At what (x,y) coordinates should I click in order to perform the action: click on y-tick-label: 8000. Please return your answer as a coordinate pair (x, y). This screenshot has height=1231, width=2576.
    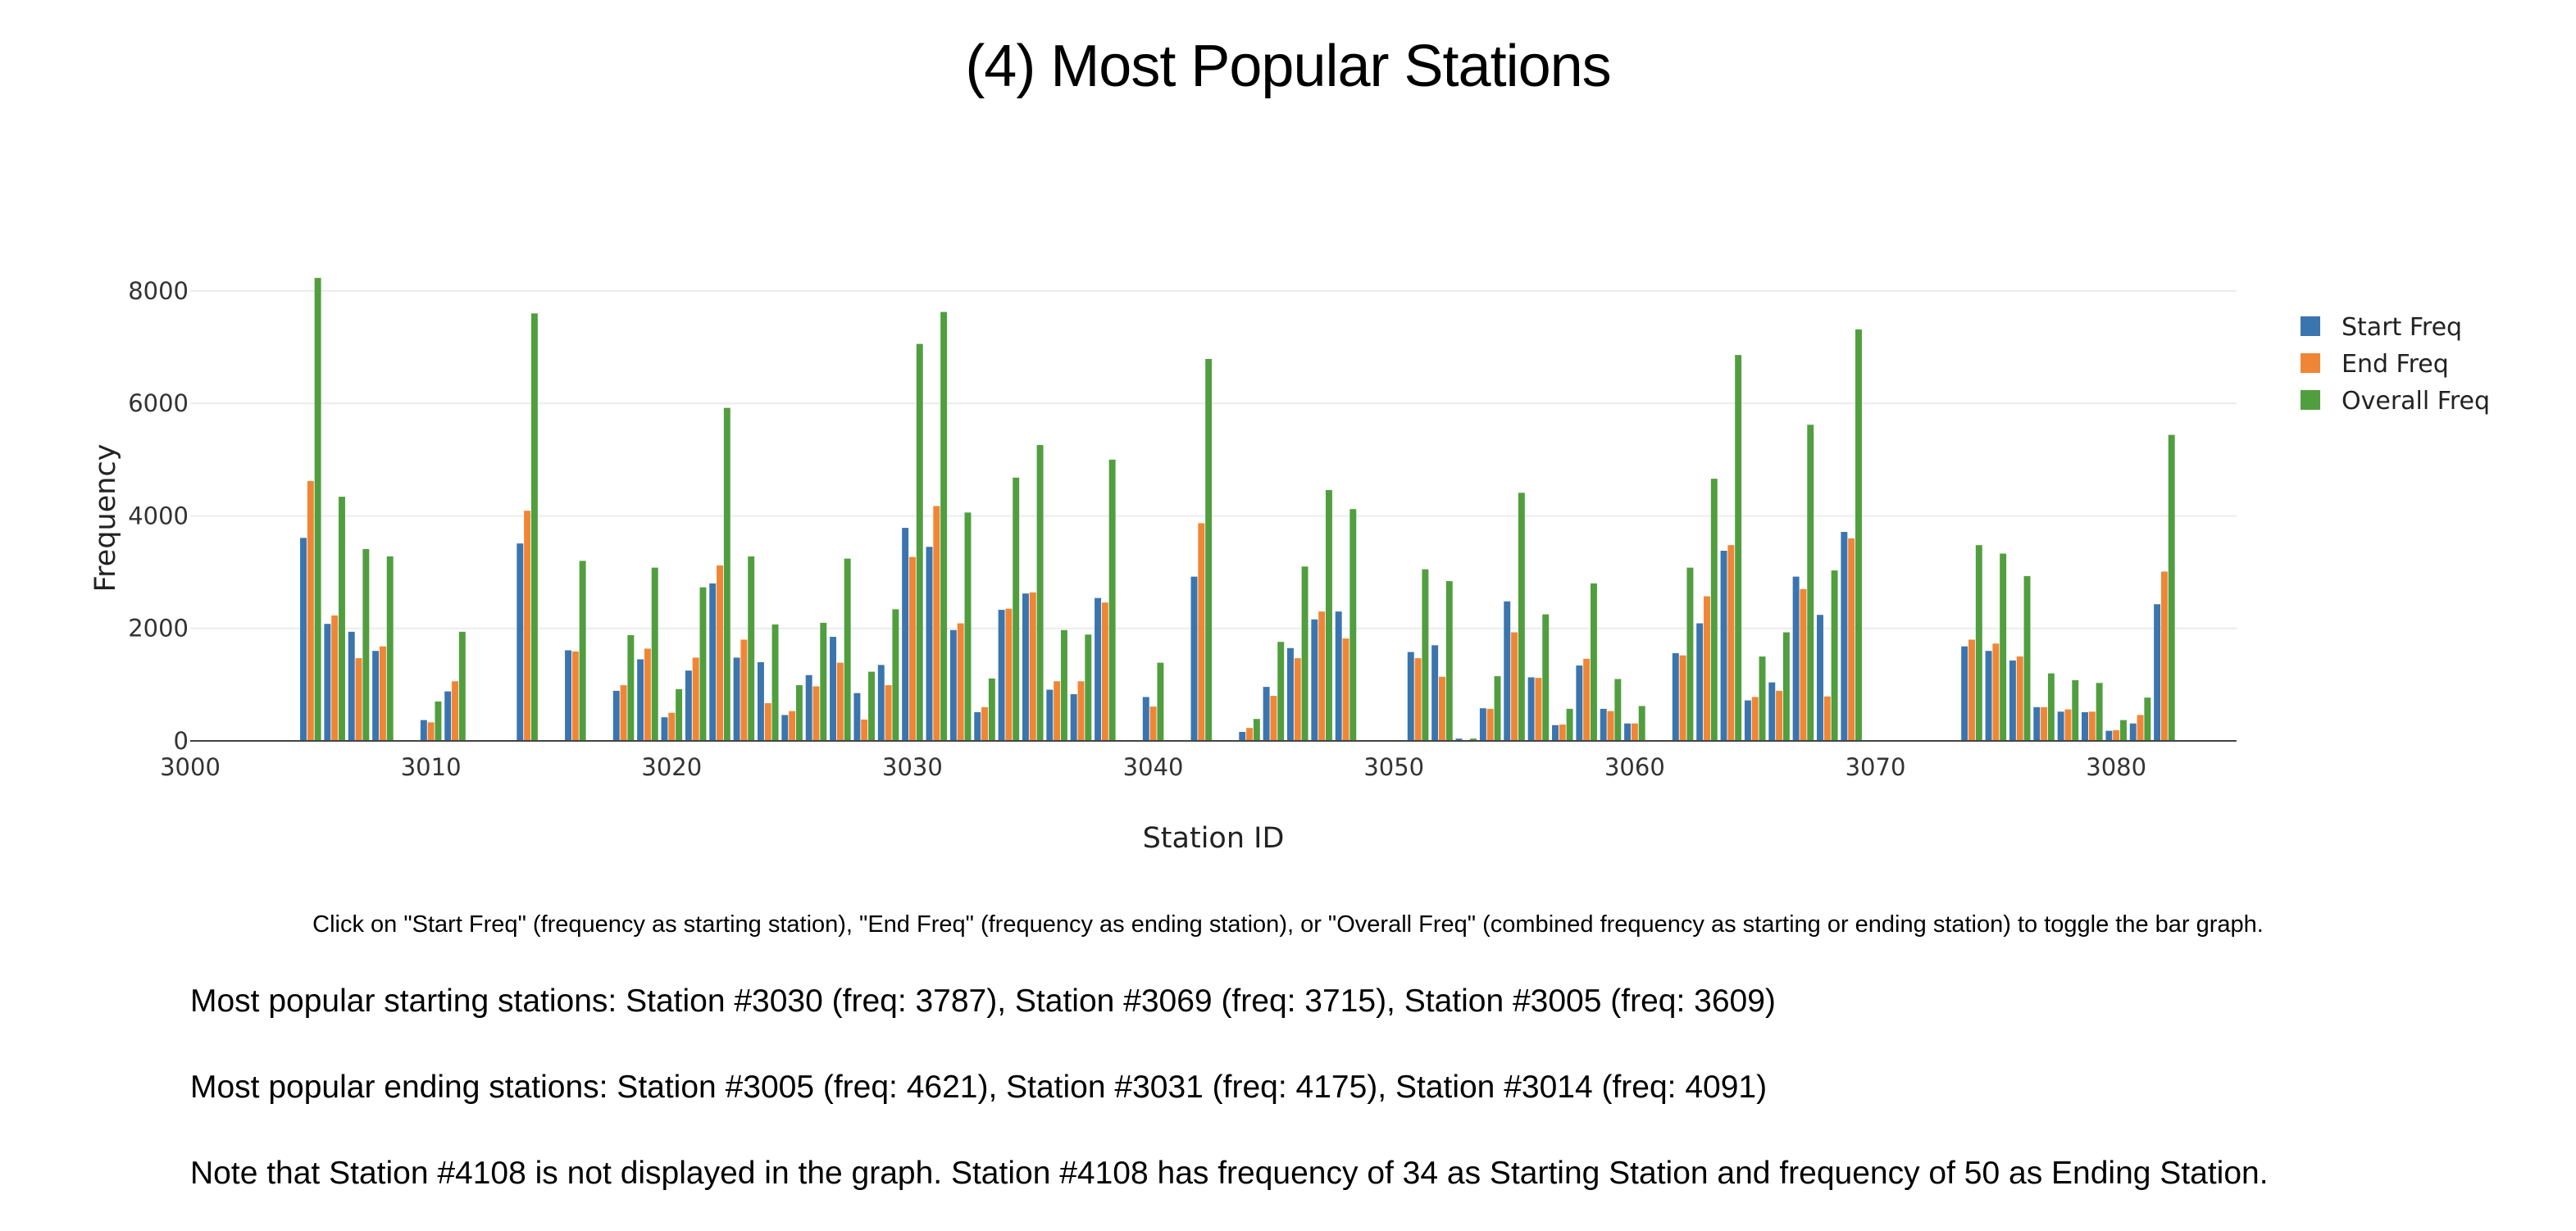
    Looking at the image, I should click on (158, 291).